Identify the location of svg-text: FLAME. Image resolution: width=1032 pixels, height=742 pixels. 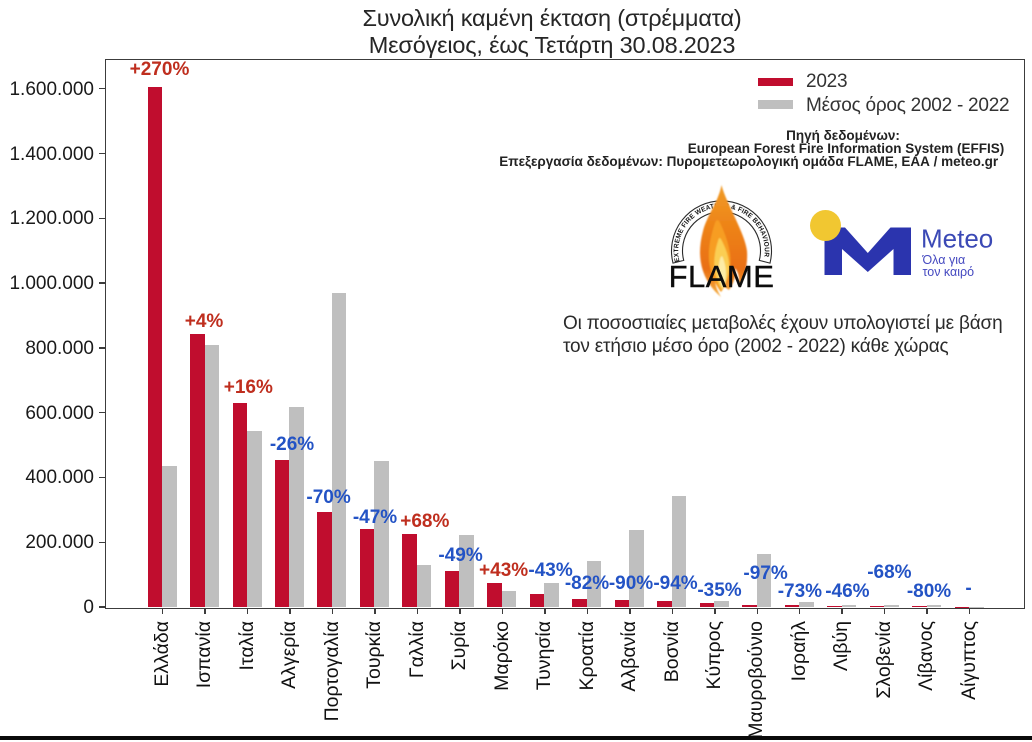
(722, 276).